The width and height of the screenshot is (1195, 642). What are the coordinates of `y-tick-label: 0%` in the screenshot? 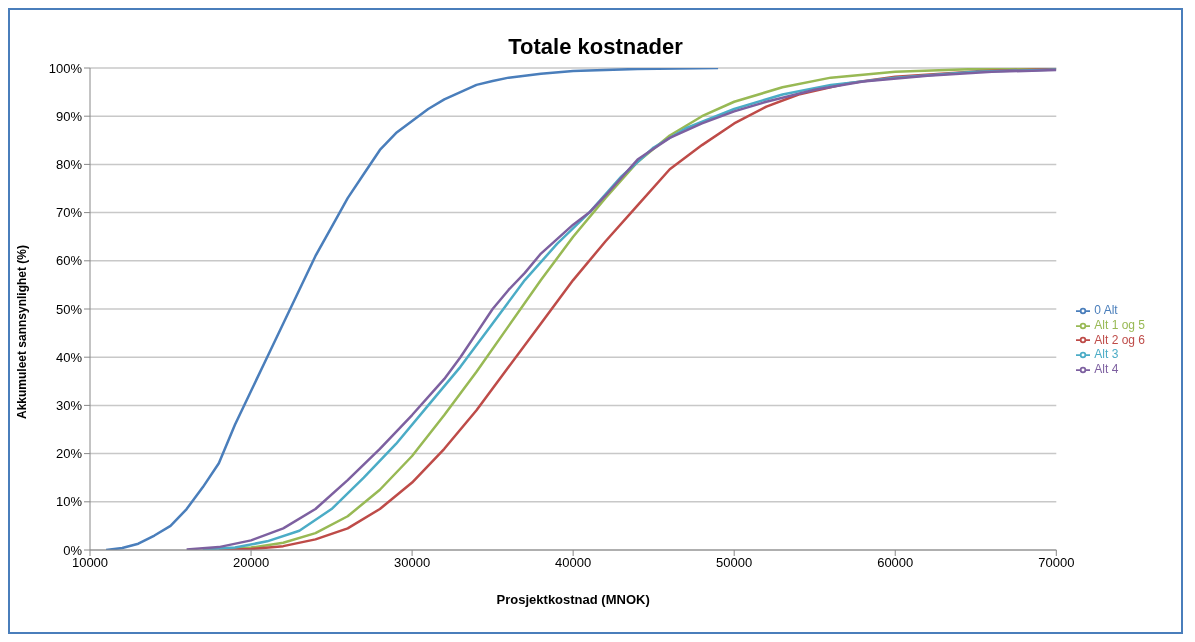 It's located at (73, 550).